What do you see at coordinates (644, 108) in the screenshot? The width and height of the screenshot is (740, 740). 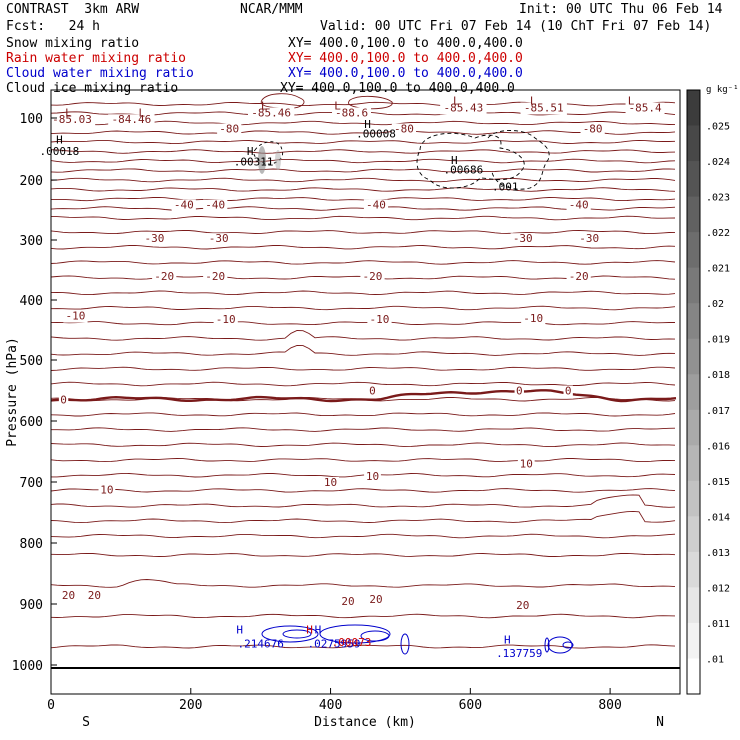 I see `contour-label: -85.4` at bounding box center [644, 108].